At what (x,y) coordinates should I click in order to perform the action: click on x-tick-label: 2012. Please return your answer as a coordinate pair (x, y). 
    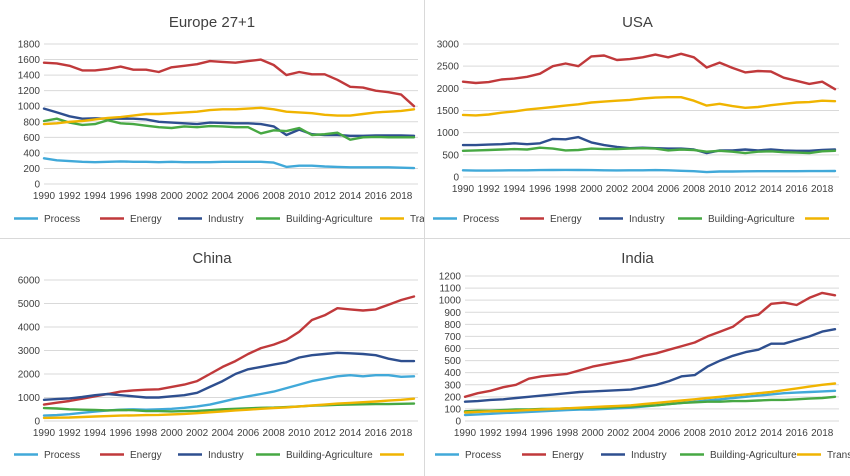
    Looking at the image, I should click on (746, 433).